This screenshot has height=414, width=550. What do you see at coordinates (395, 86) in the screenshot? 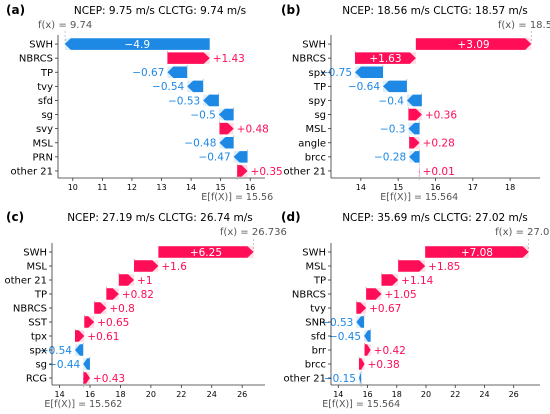
I see `bar-tp` at bounding box center [395, 86].